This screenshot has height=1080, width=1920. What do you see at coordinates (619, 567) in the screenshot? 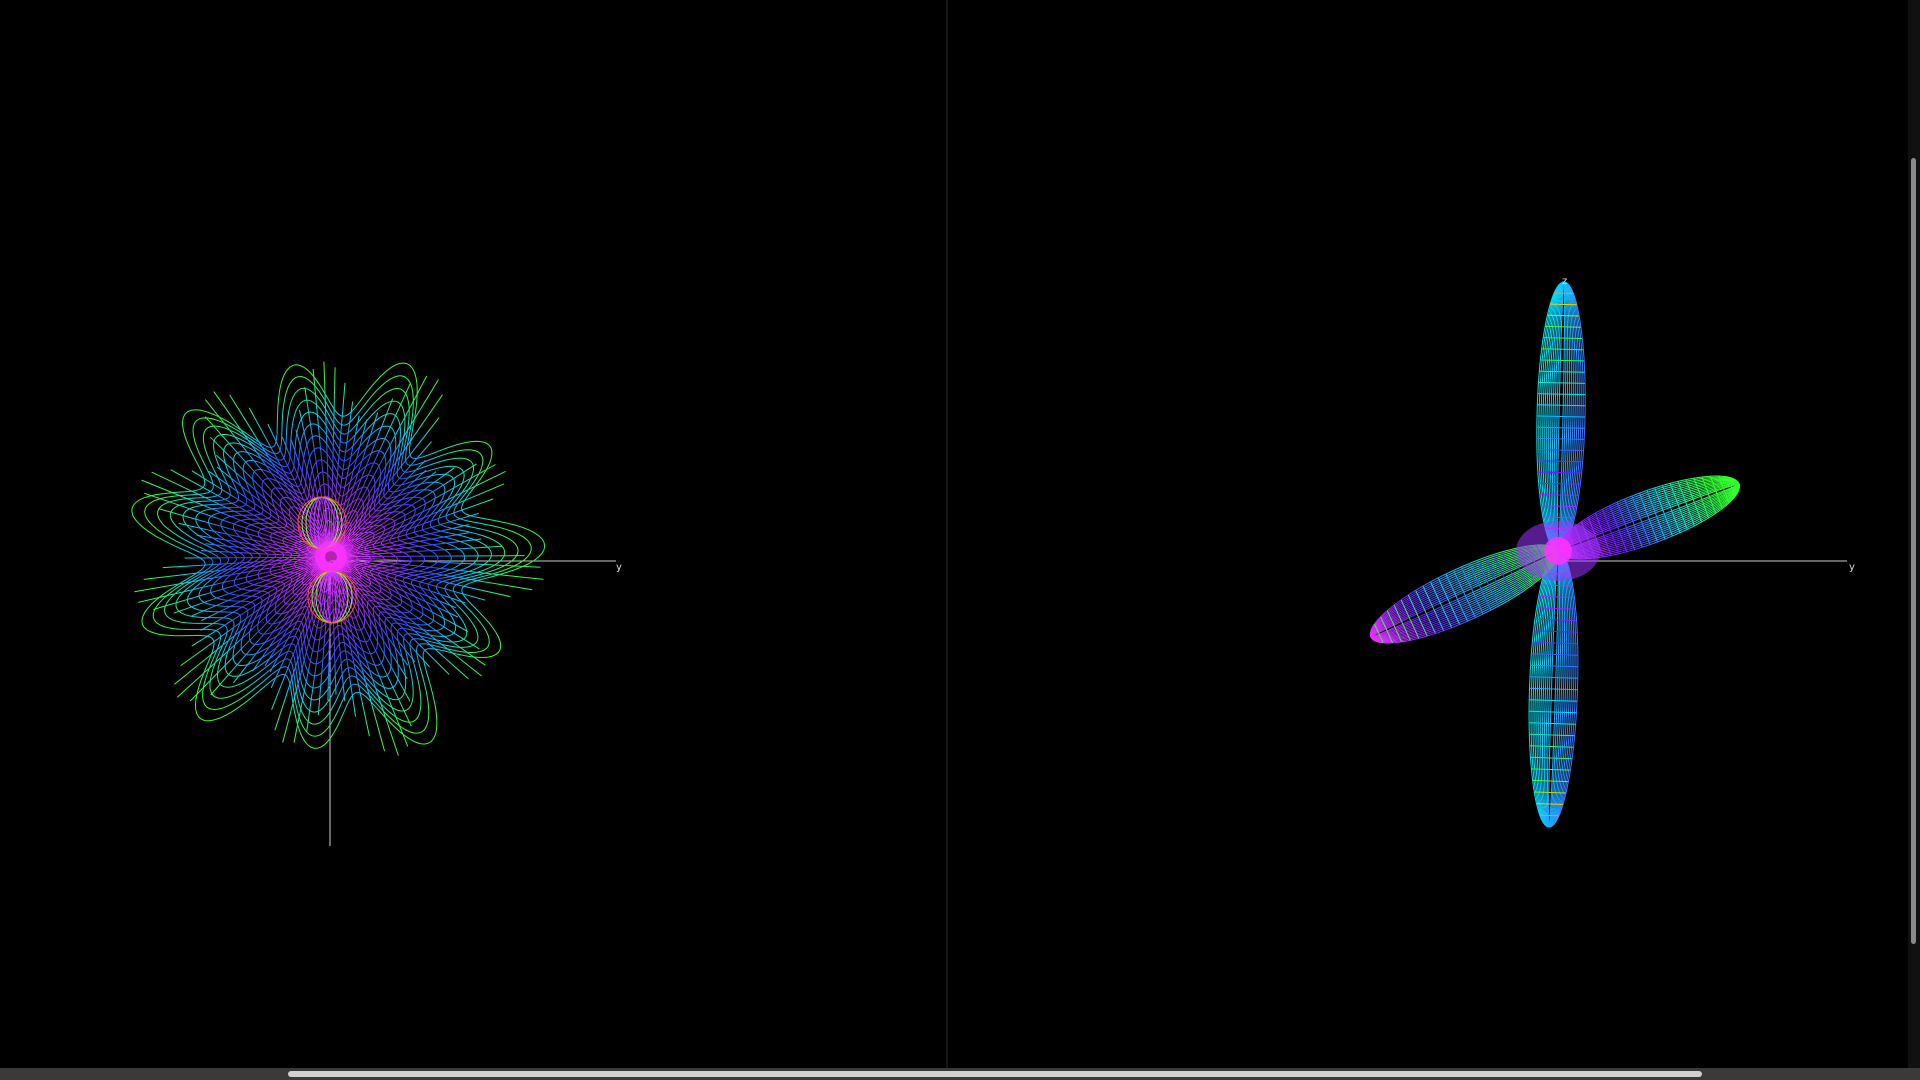
I see `y-axis-label: y` at bounding box center [619, 567].